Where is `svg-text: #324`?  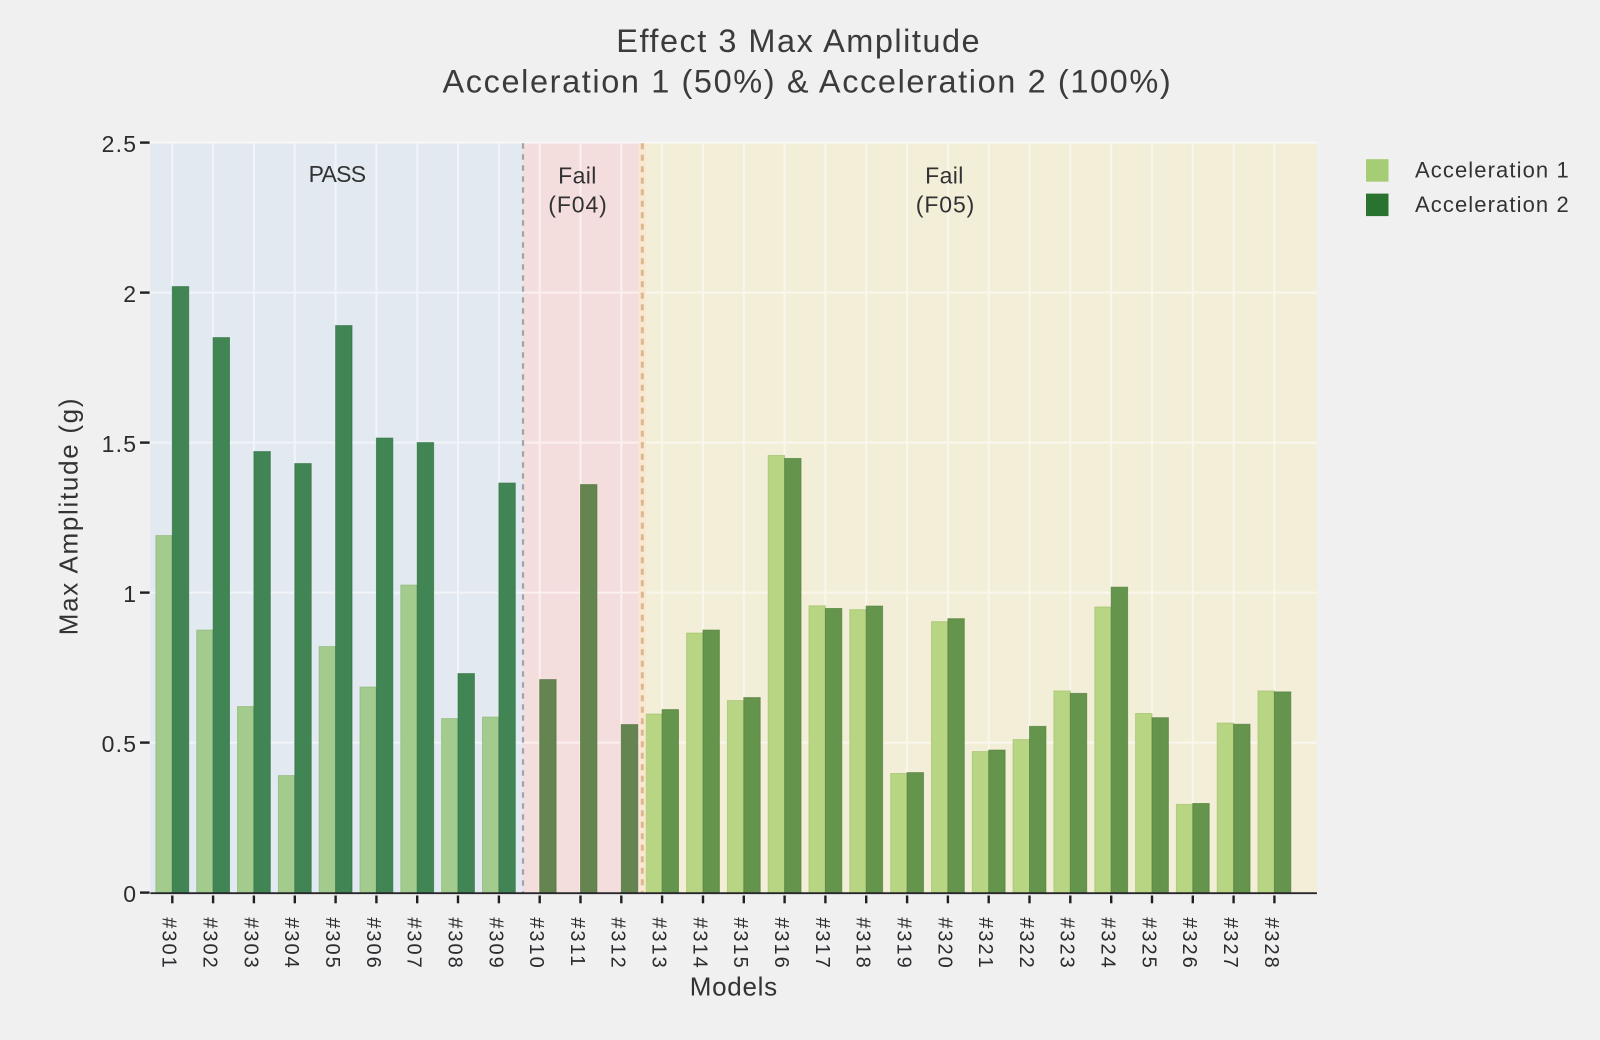 svg-text: #324 is located at coordinates (1108, 943).